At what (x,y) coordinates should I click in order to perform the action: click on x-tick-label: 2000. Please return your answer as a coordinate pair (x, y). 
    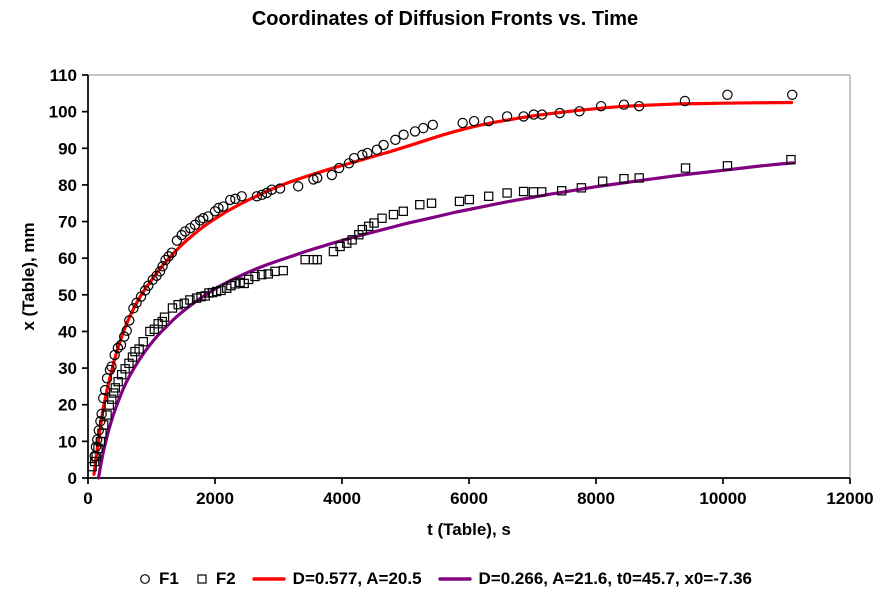
    Looking at the image, I should click on (215, 498).